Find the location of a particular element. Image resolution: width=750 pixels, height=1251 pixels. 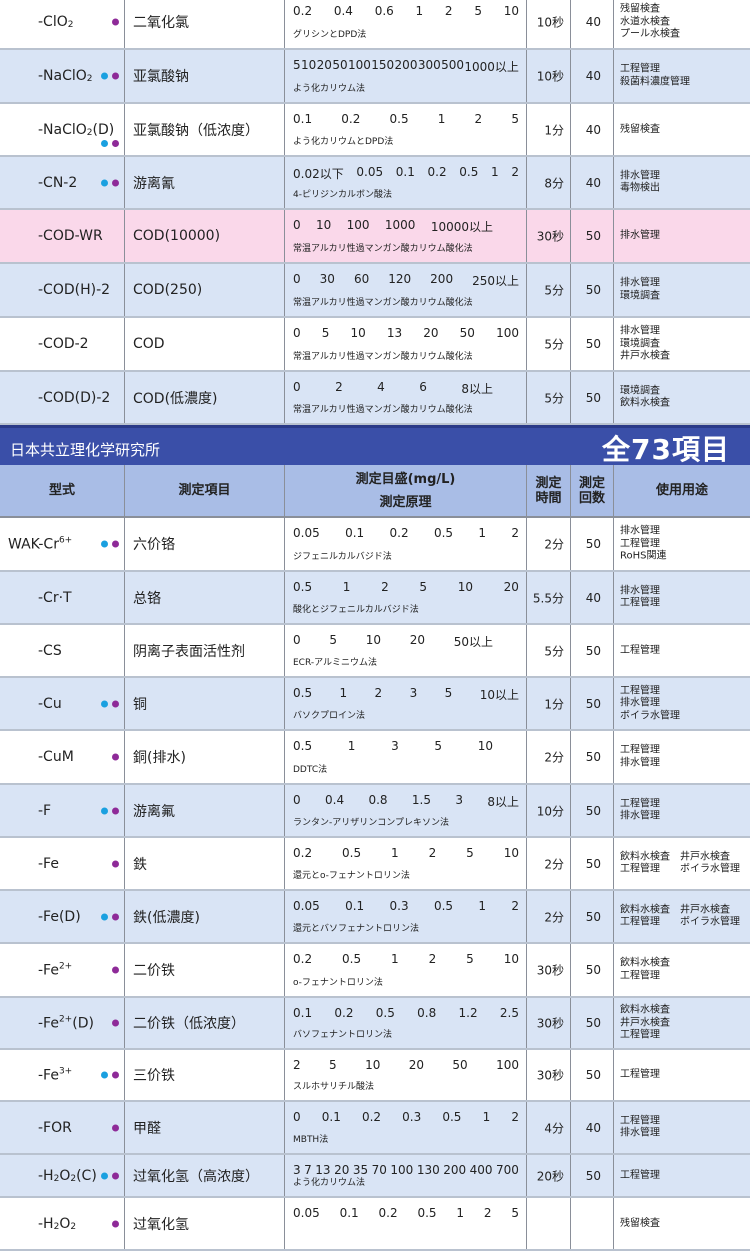

scale-value: 10000以上 is located at coordinates (461, 227).